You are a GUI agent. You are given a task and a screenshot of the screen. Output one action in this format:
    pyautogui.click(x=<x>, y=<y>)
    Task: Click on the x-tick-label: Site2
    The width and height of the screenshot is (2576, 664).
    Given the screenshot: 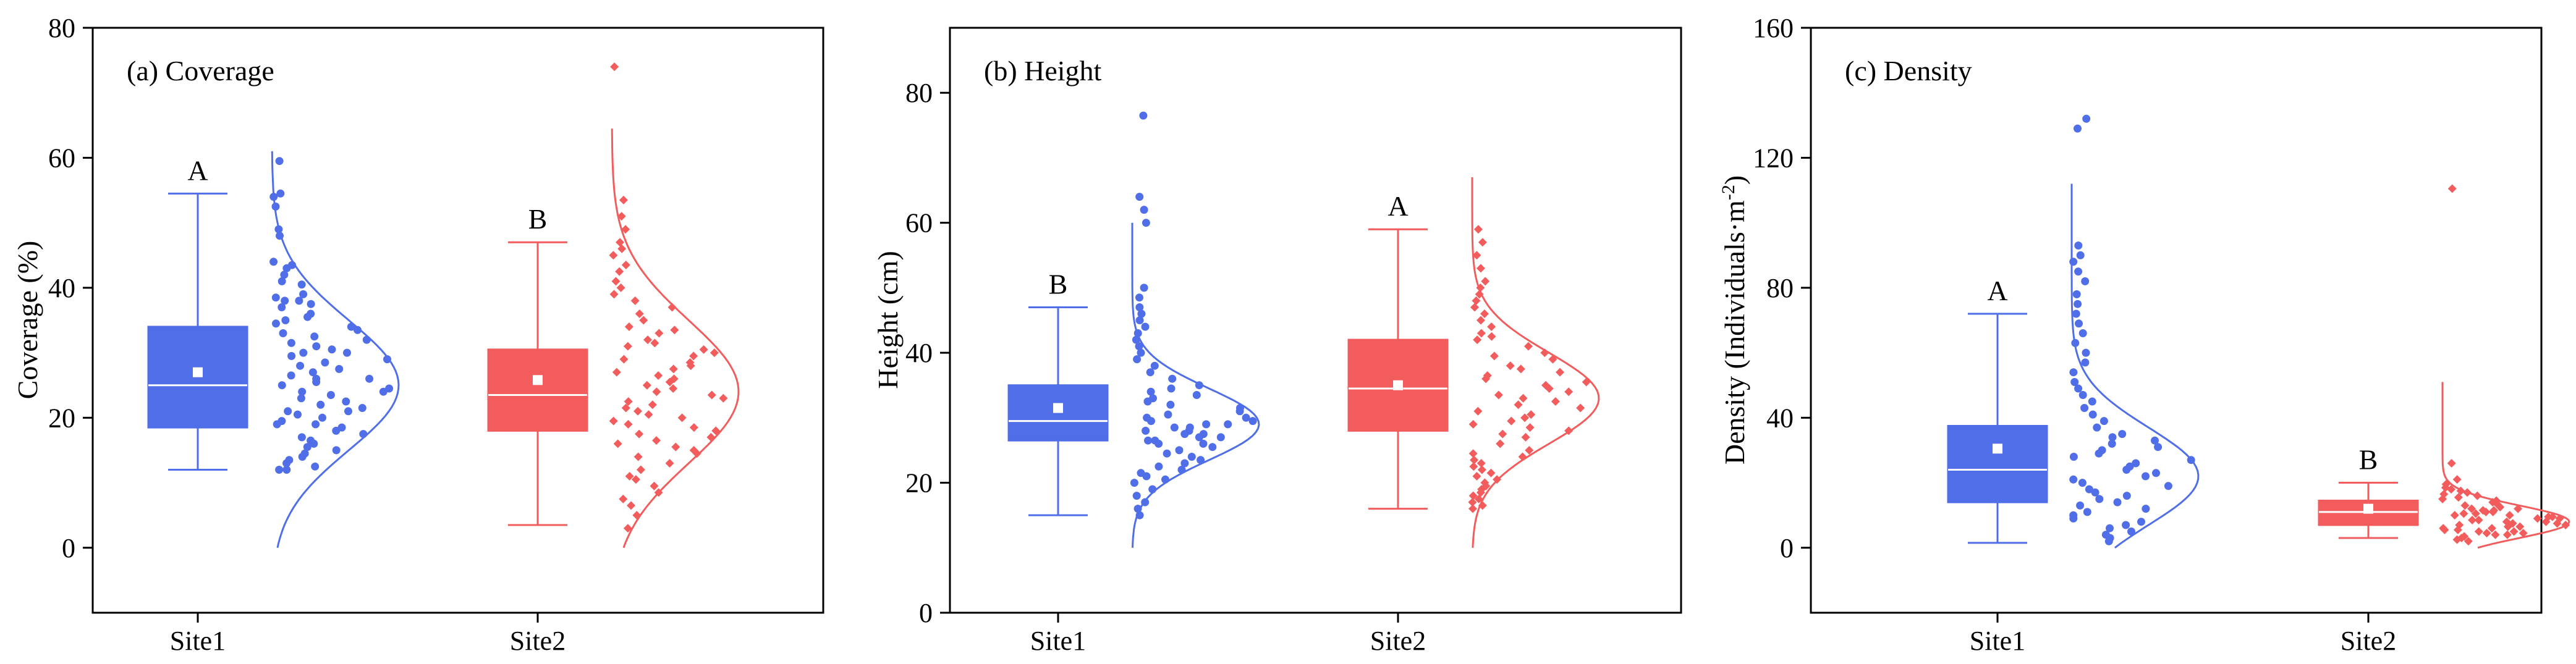 What is the action you would take?
    pyautogui.click(x=1398, y=641)
    